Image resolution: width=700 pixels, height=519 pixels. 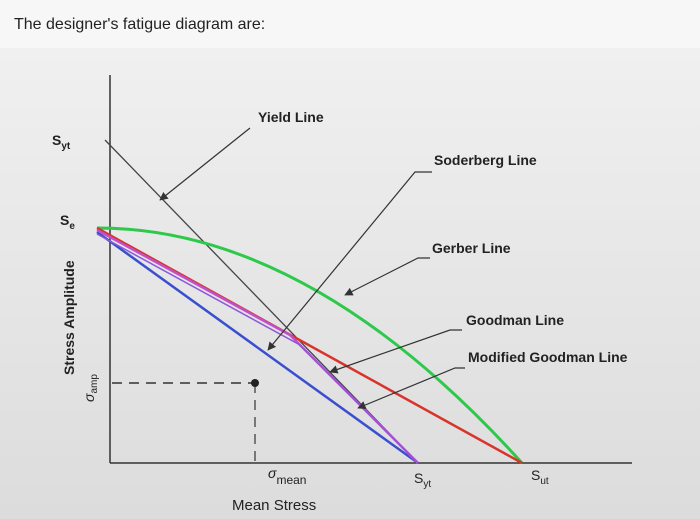 I want to click on subscript: ut, so click(x=544, y=481).